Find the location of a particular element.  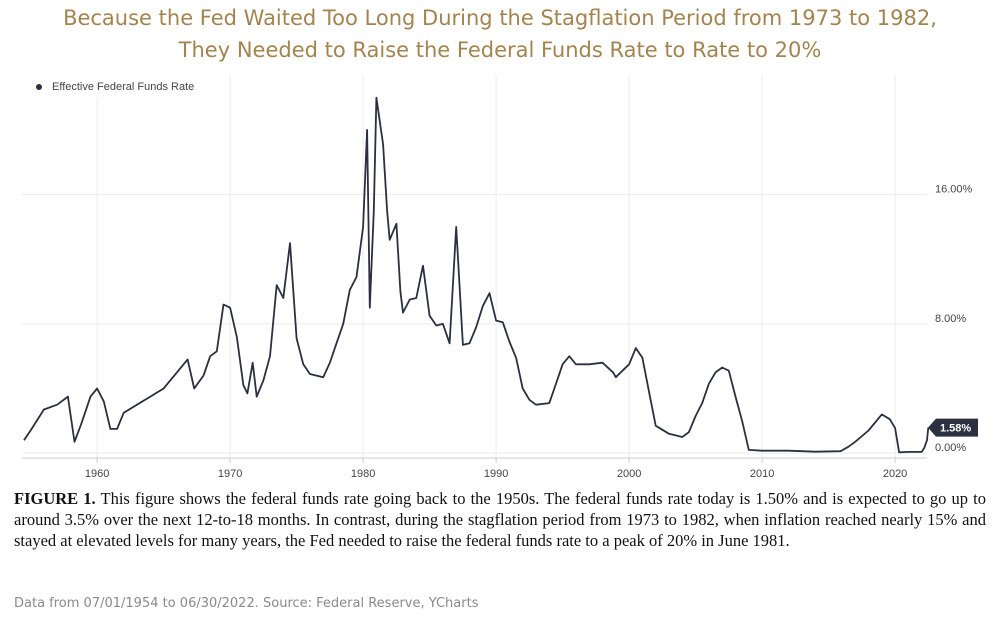

end-label-box is located at coordinates (953, 427).